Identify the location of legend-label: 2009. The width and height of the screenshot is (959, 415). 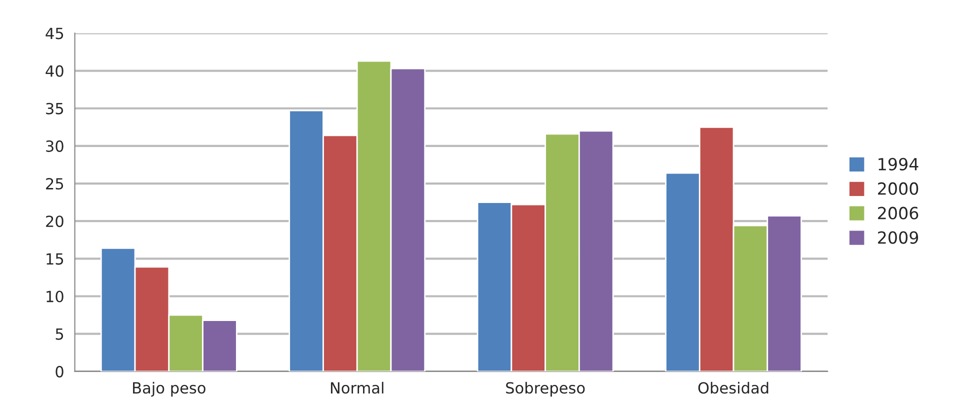
(898, 237).